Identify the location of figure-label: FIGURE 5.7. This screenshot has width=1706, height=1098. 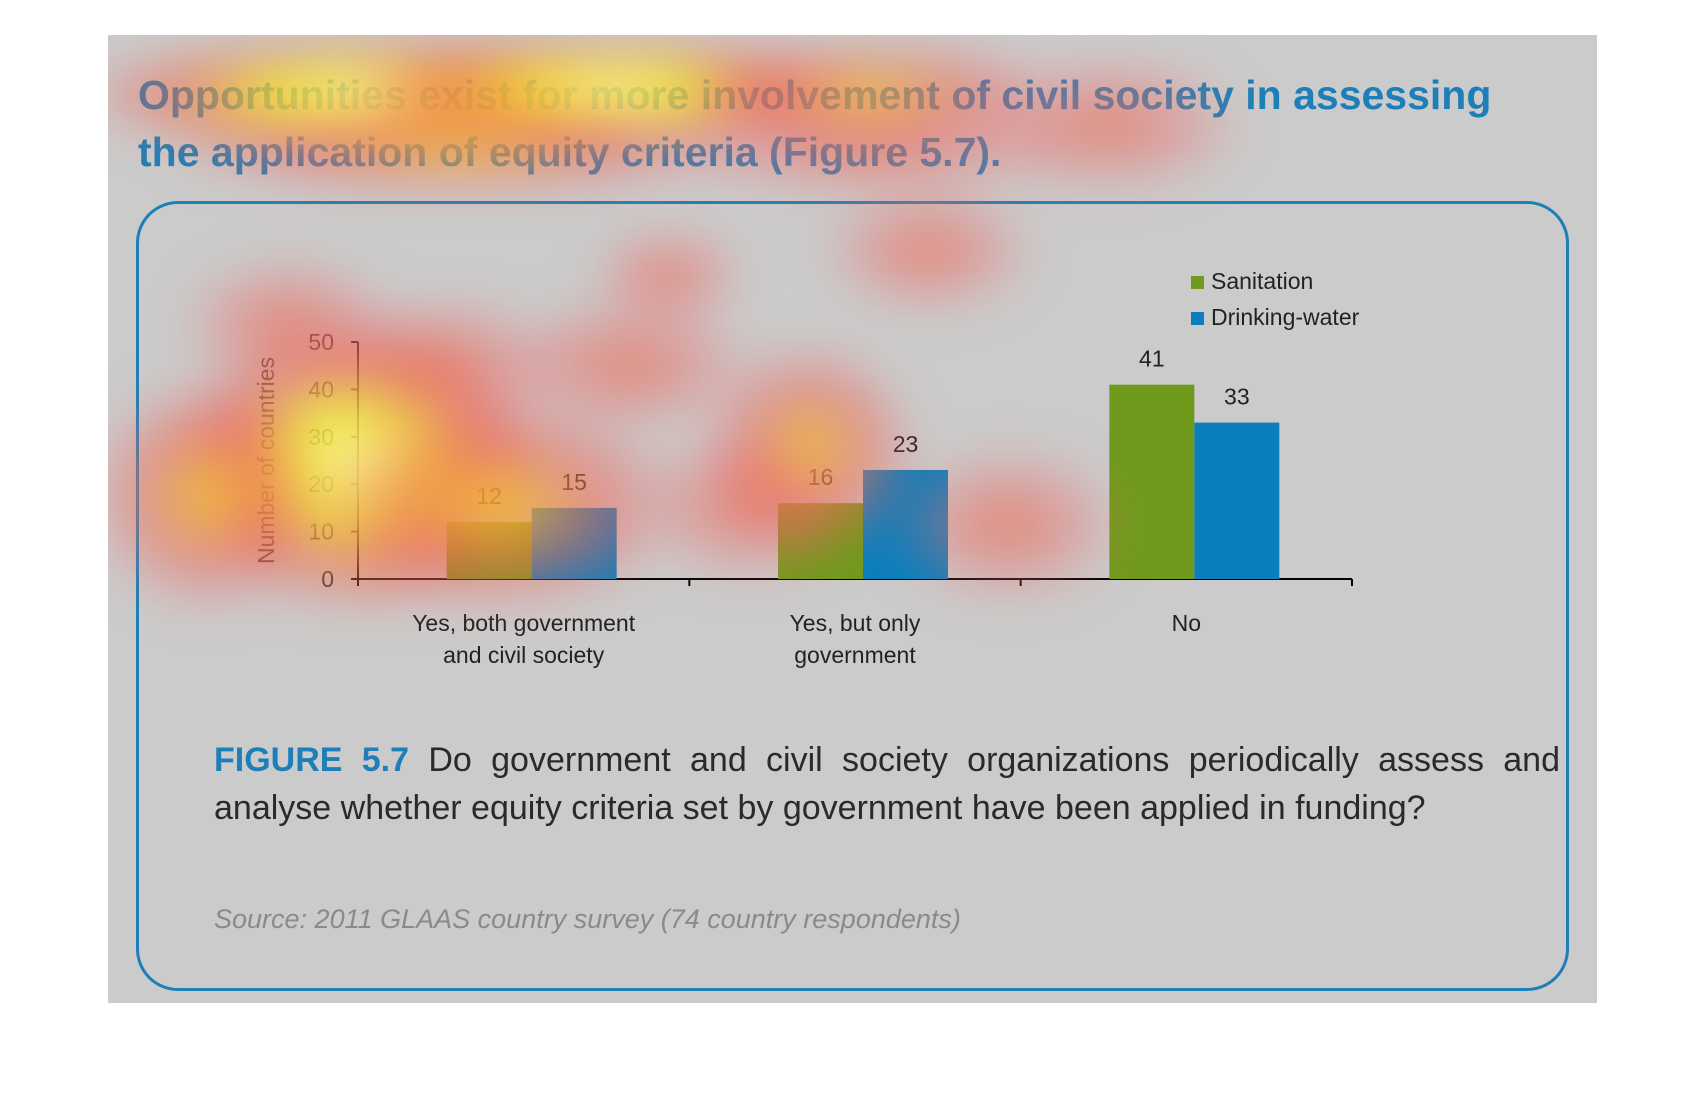
(312, 760).